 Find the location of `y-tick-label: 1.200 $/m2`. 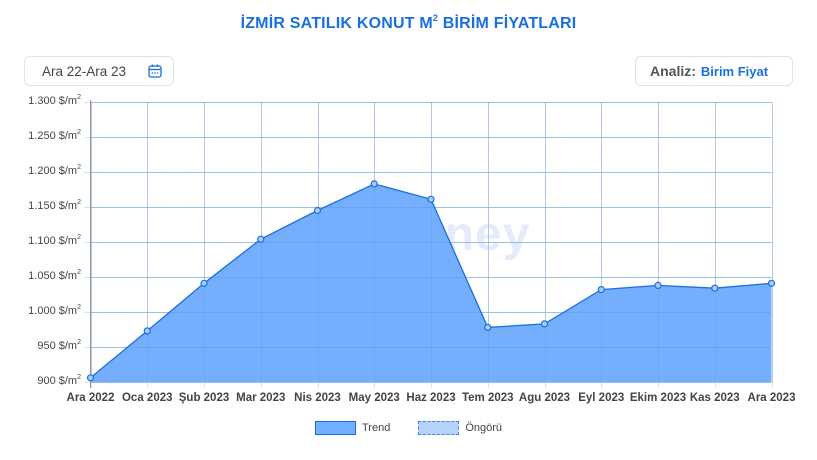

y-tick-label: 1.200 $/m2 is located at coordinates (54, 170).